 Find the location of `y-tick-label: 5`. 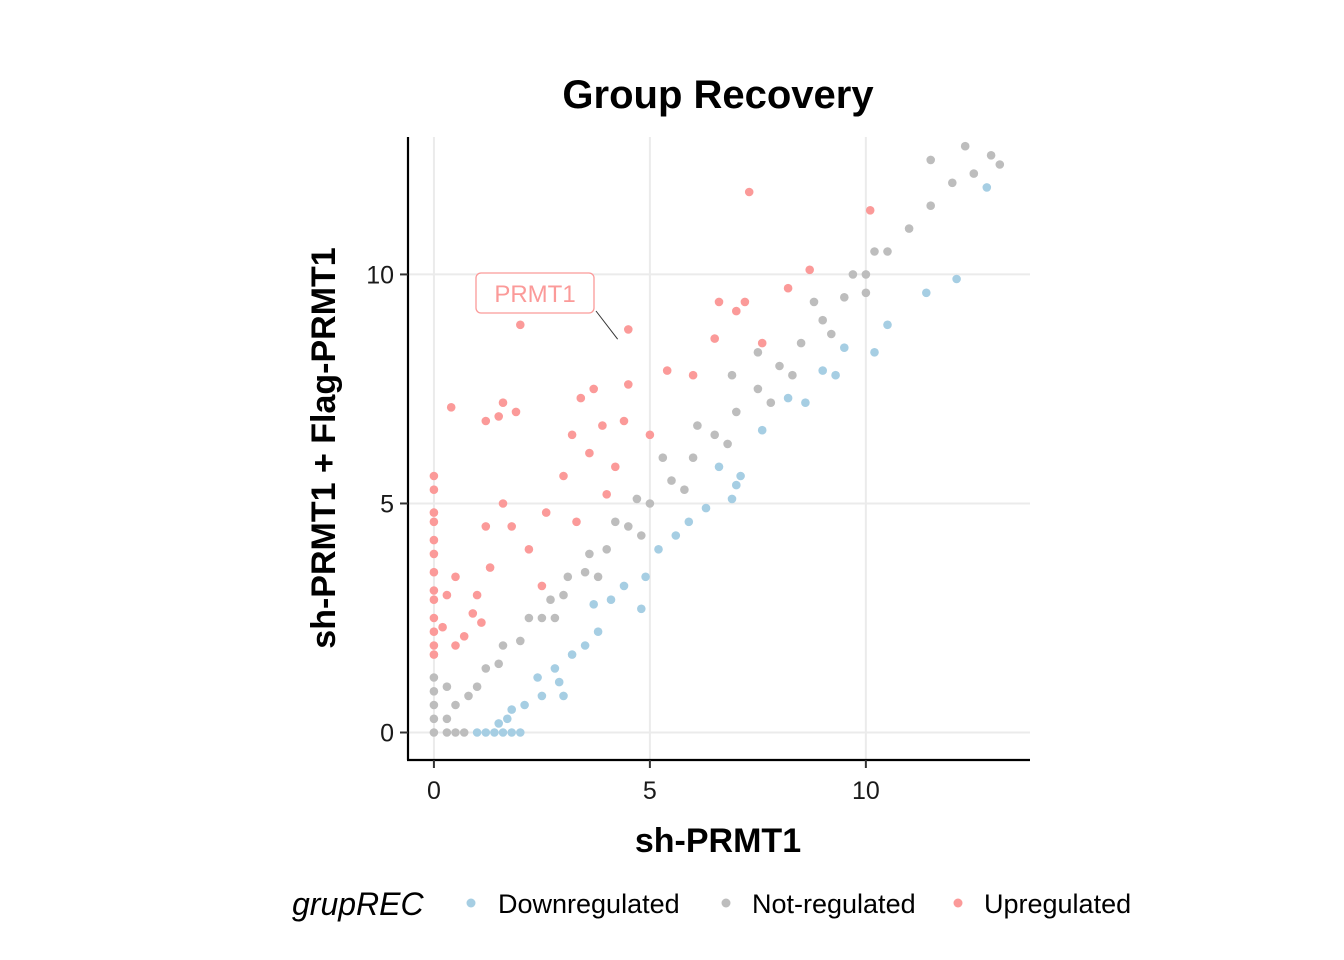

y-tick-label: 5 is located at coordinates (387, 504).